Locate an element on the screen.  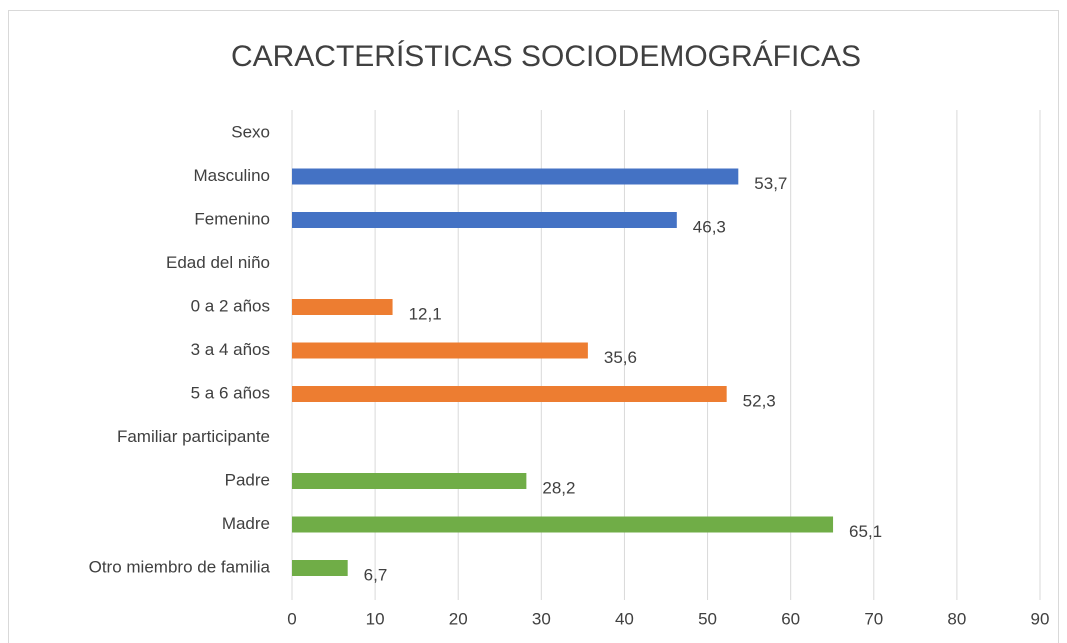
y-tick-label: Masculino is located at coordinates (231, 175).